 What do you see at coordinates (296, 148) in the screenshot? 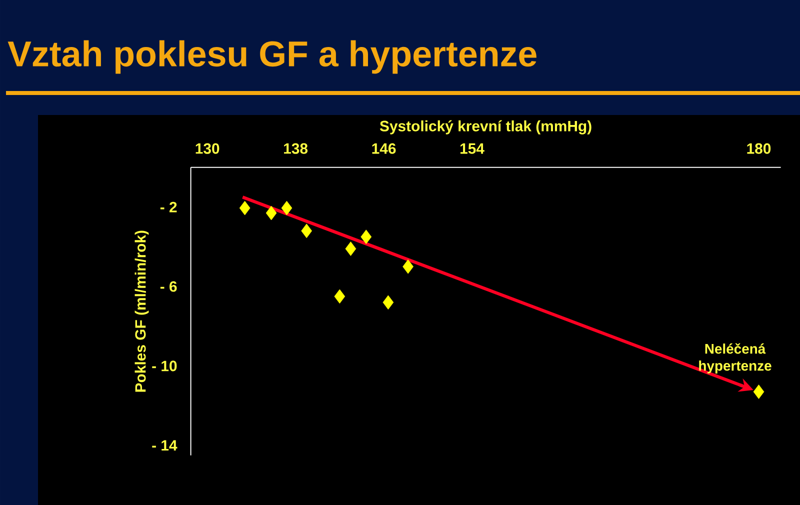
I see `x-tick-label: 138` at bounding box center [296, 148].